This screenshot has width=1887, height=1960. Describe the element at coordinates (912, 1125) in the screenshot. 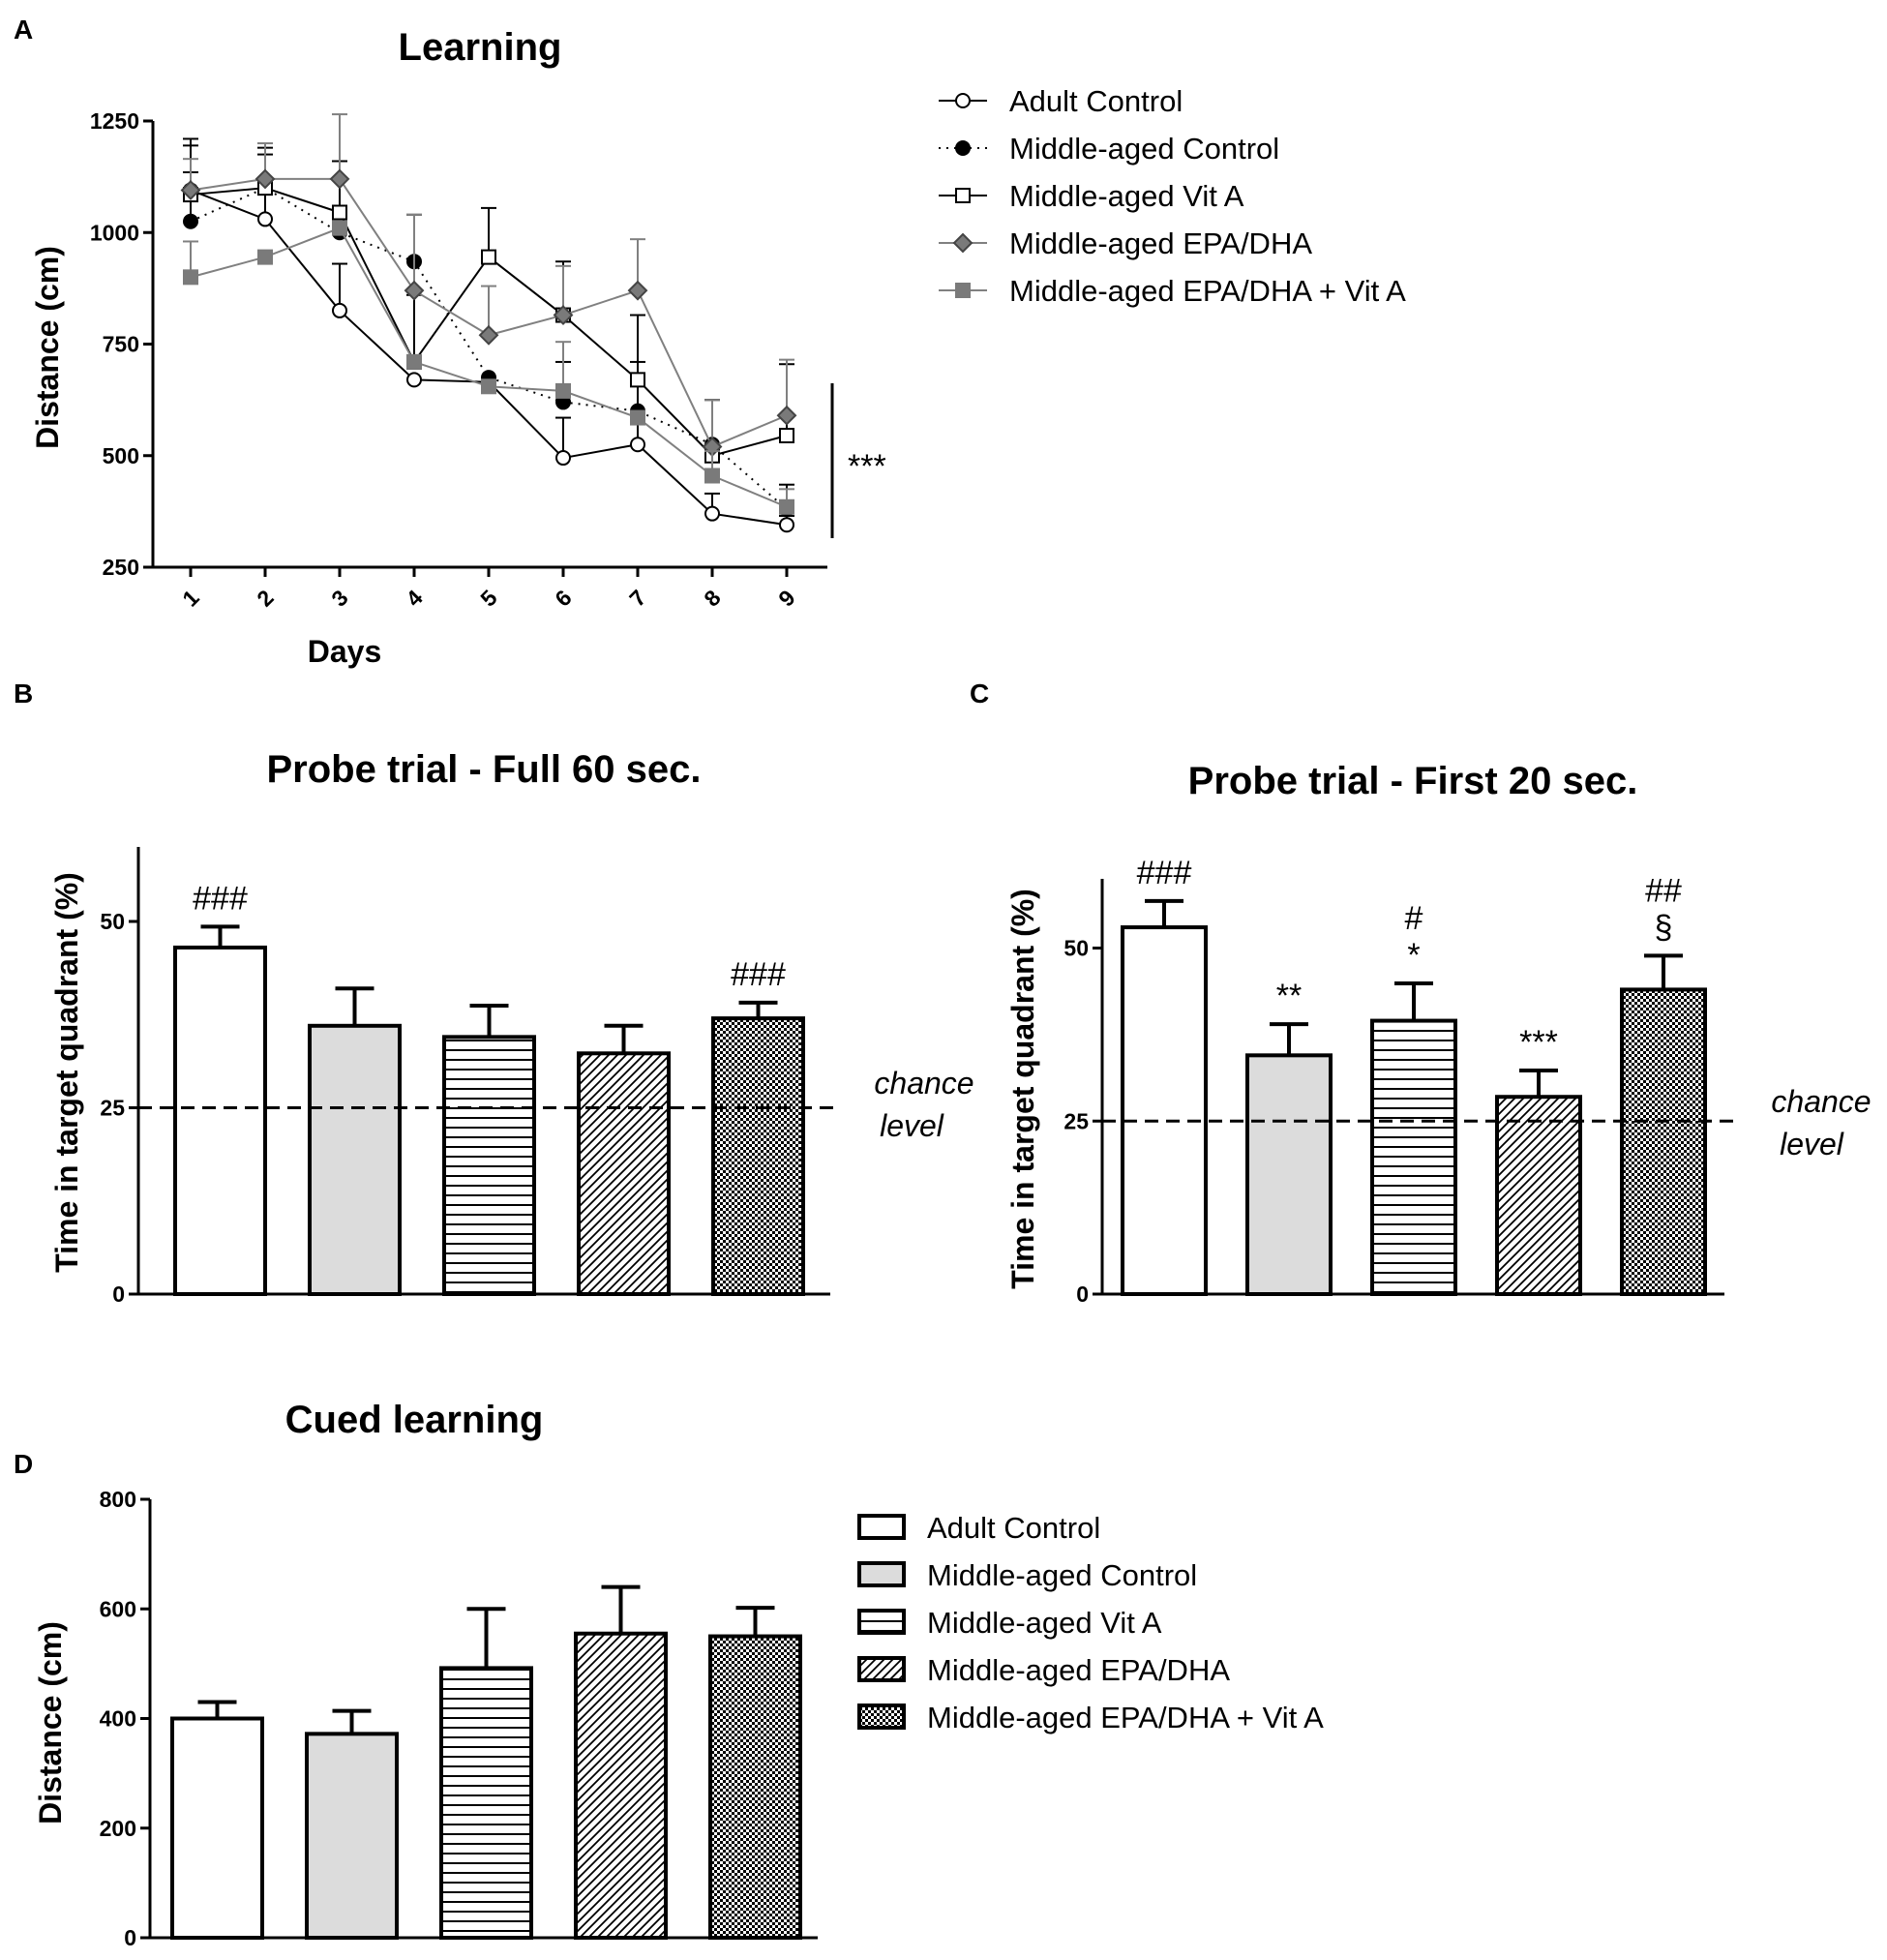

I see `chart-b-chance-label-line2: level` at that location.